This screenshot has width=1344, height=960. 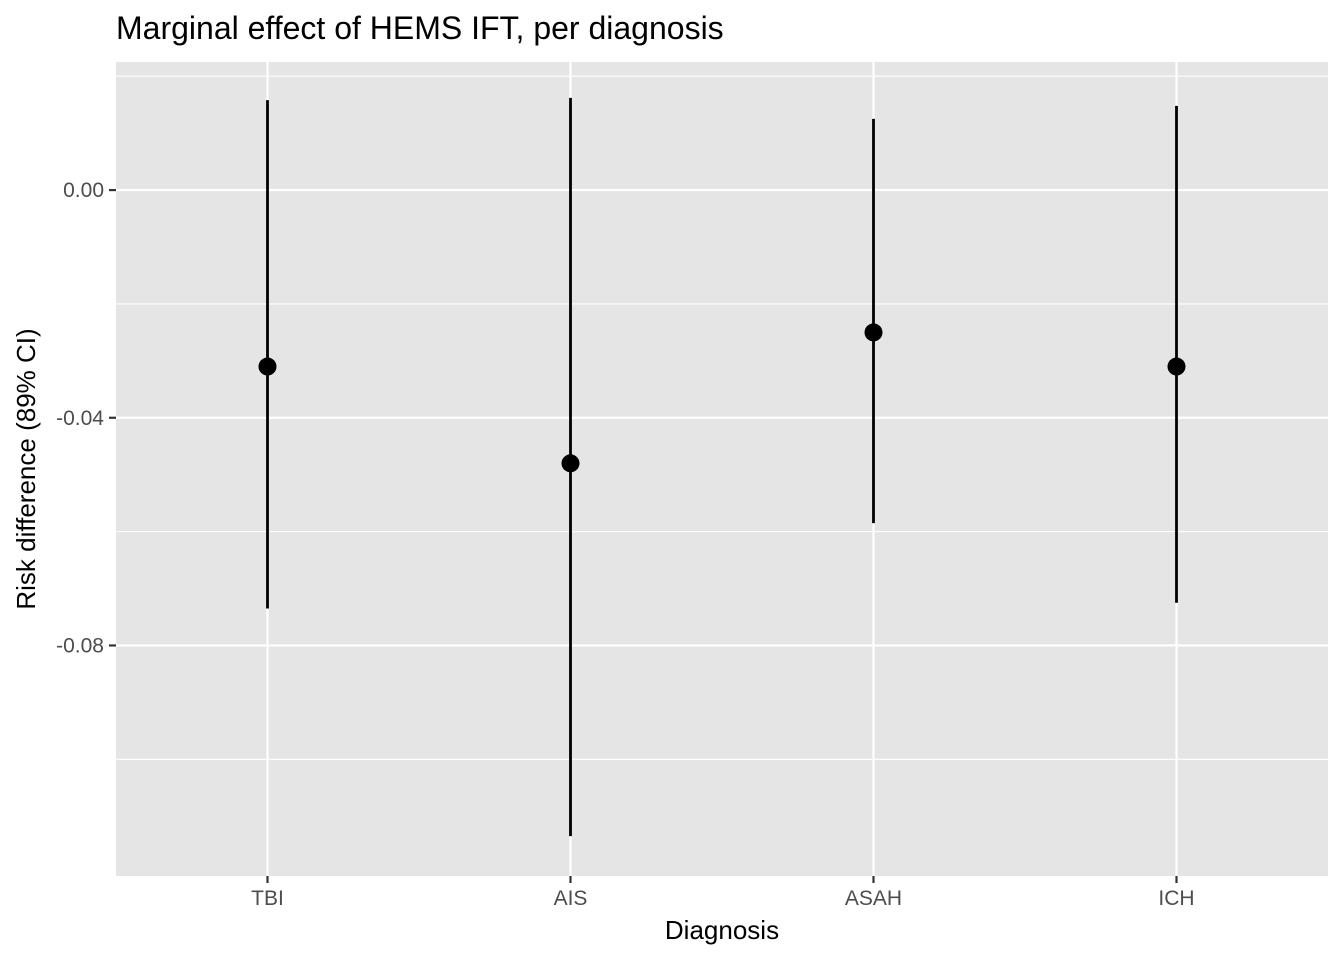 What do you see at coordinates (267, 898) in the screenshot?
I see `x-tick-label: TBI` at bounding box center [267, 898].